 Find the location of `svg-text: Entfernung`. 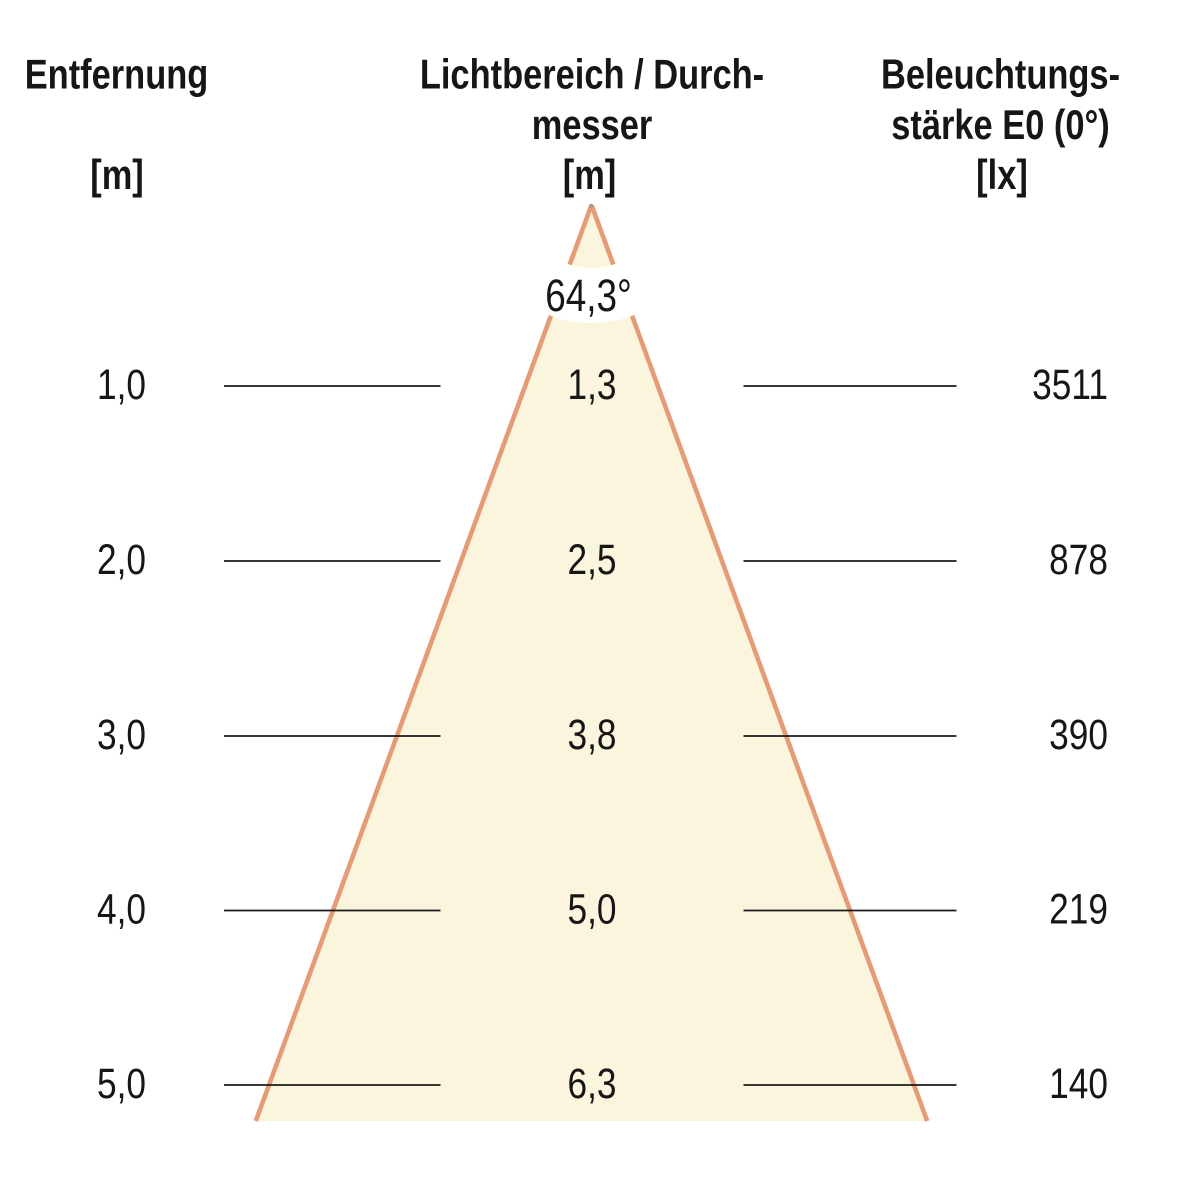

svg-text: Entfernung is located at coordinates (117, 74).